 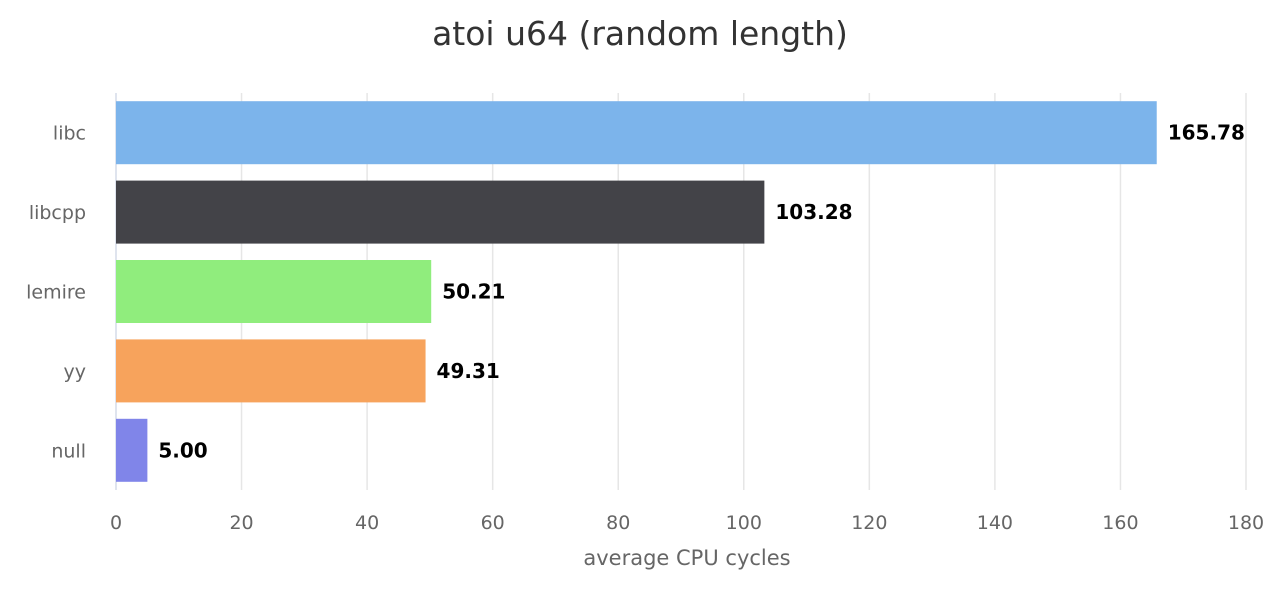 I want to click on x-tick-label: 40, so click(x=367, y=523).